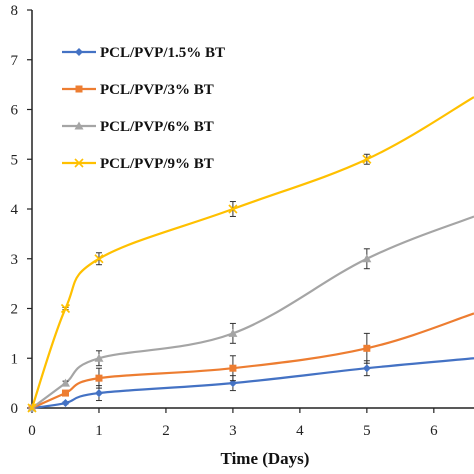 The width and height of the screenshot is (474, 474). What do you see at coordinates (15, 210) in the screenshot?
I see `y-tick-label: 4` at bounding box center [15, 210].